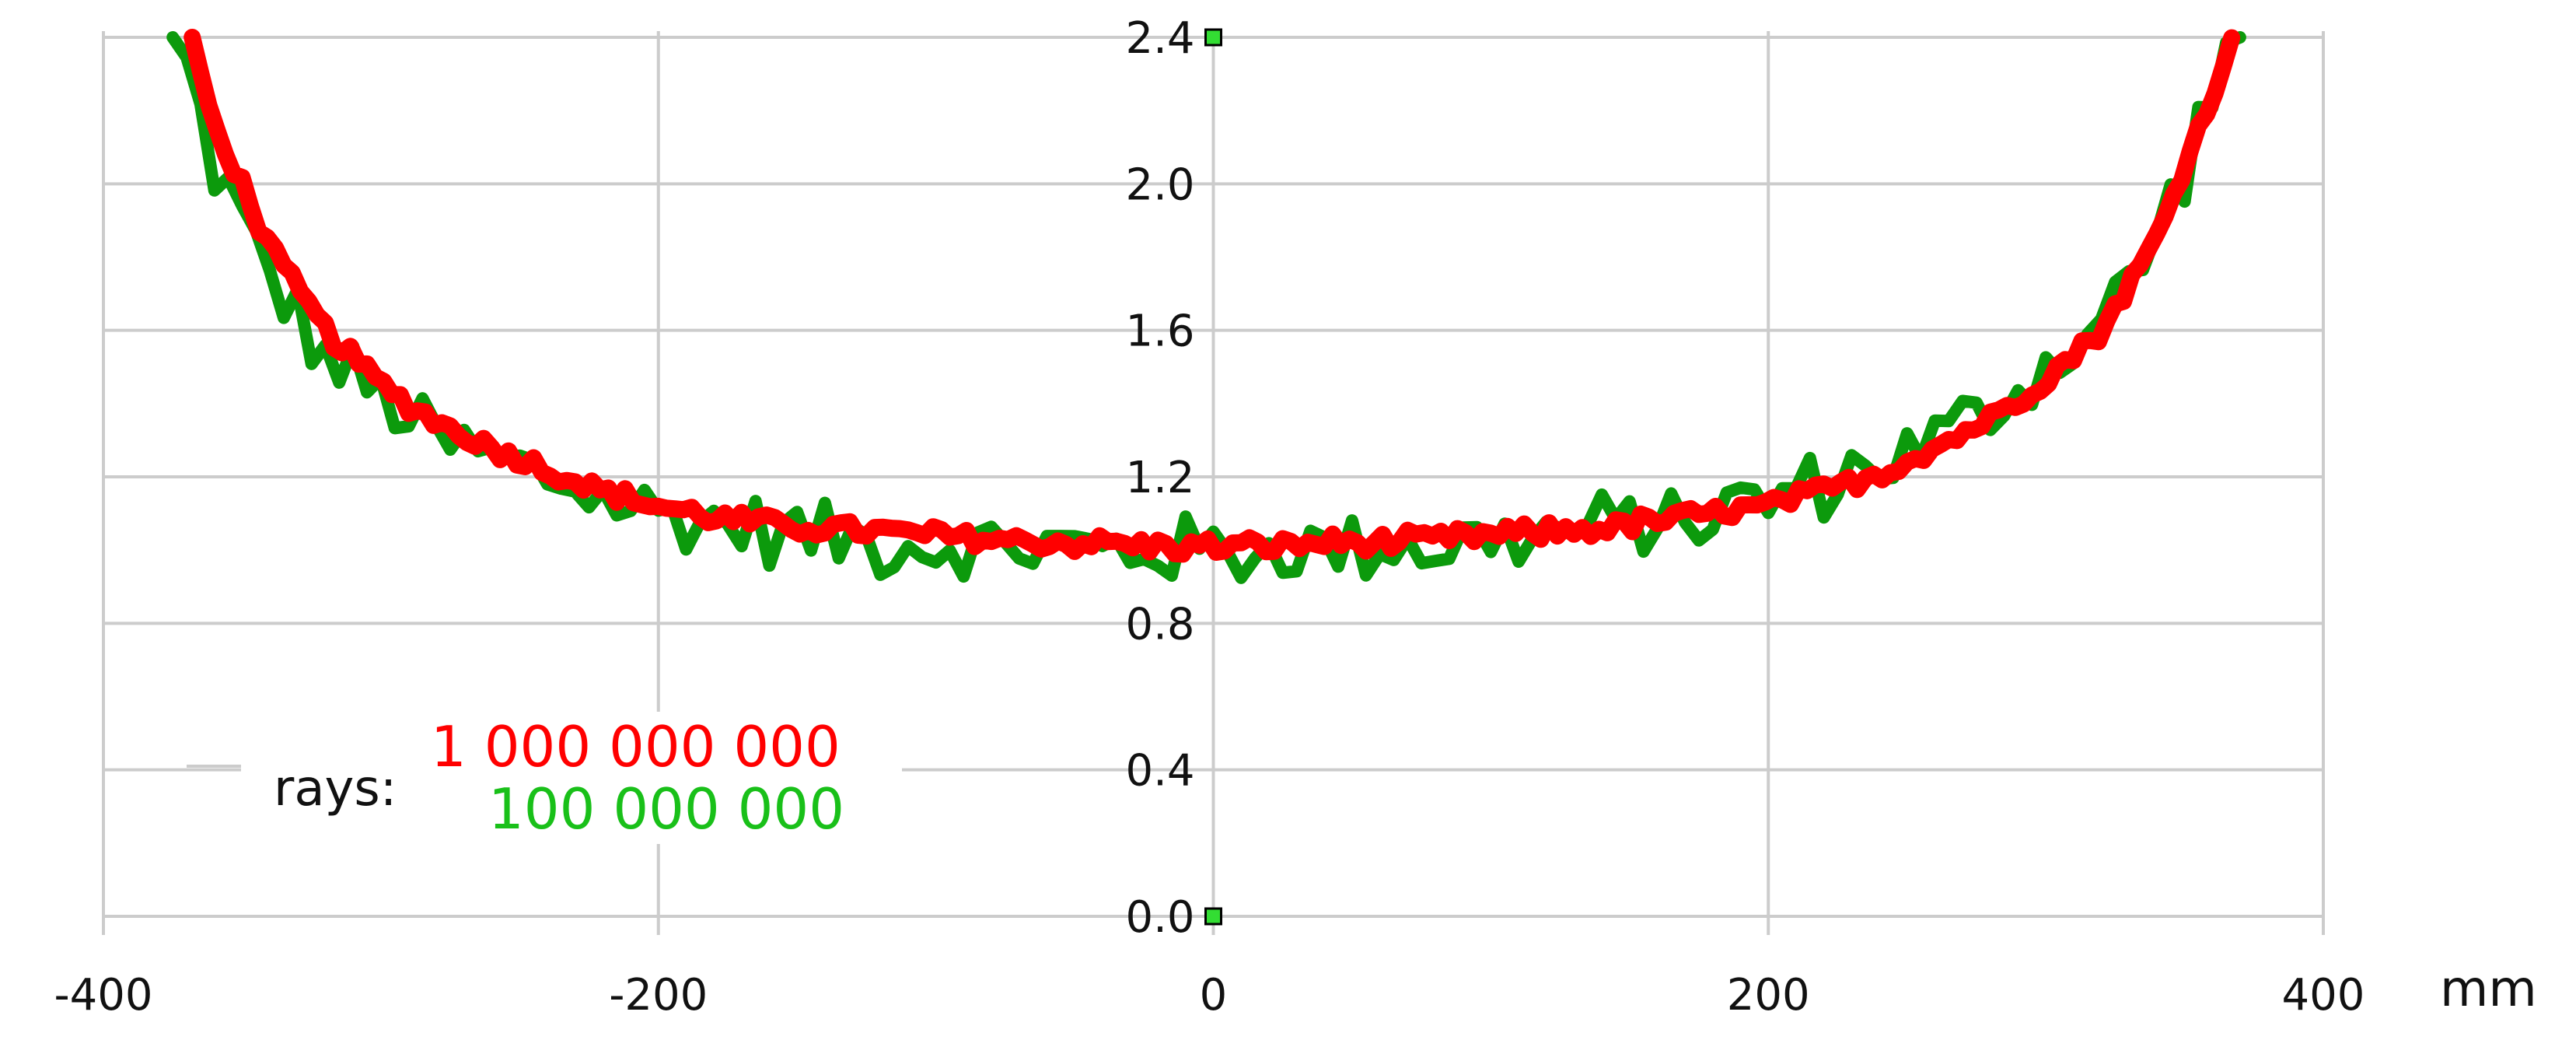 The height and width of the screenshot is (1047, 2576). I want to click on x-tick-label: 0, so click(1214, 995).